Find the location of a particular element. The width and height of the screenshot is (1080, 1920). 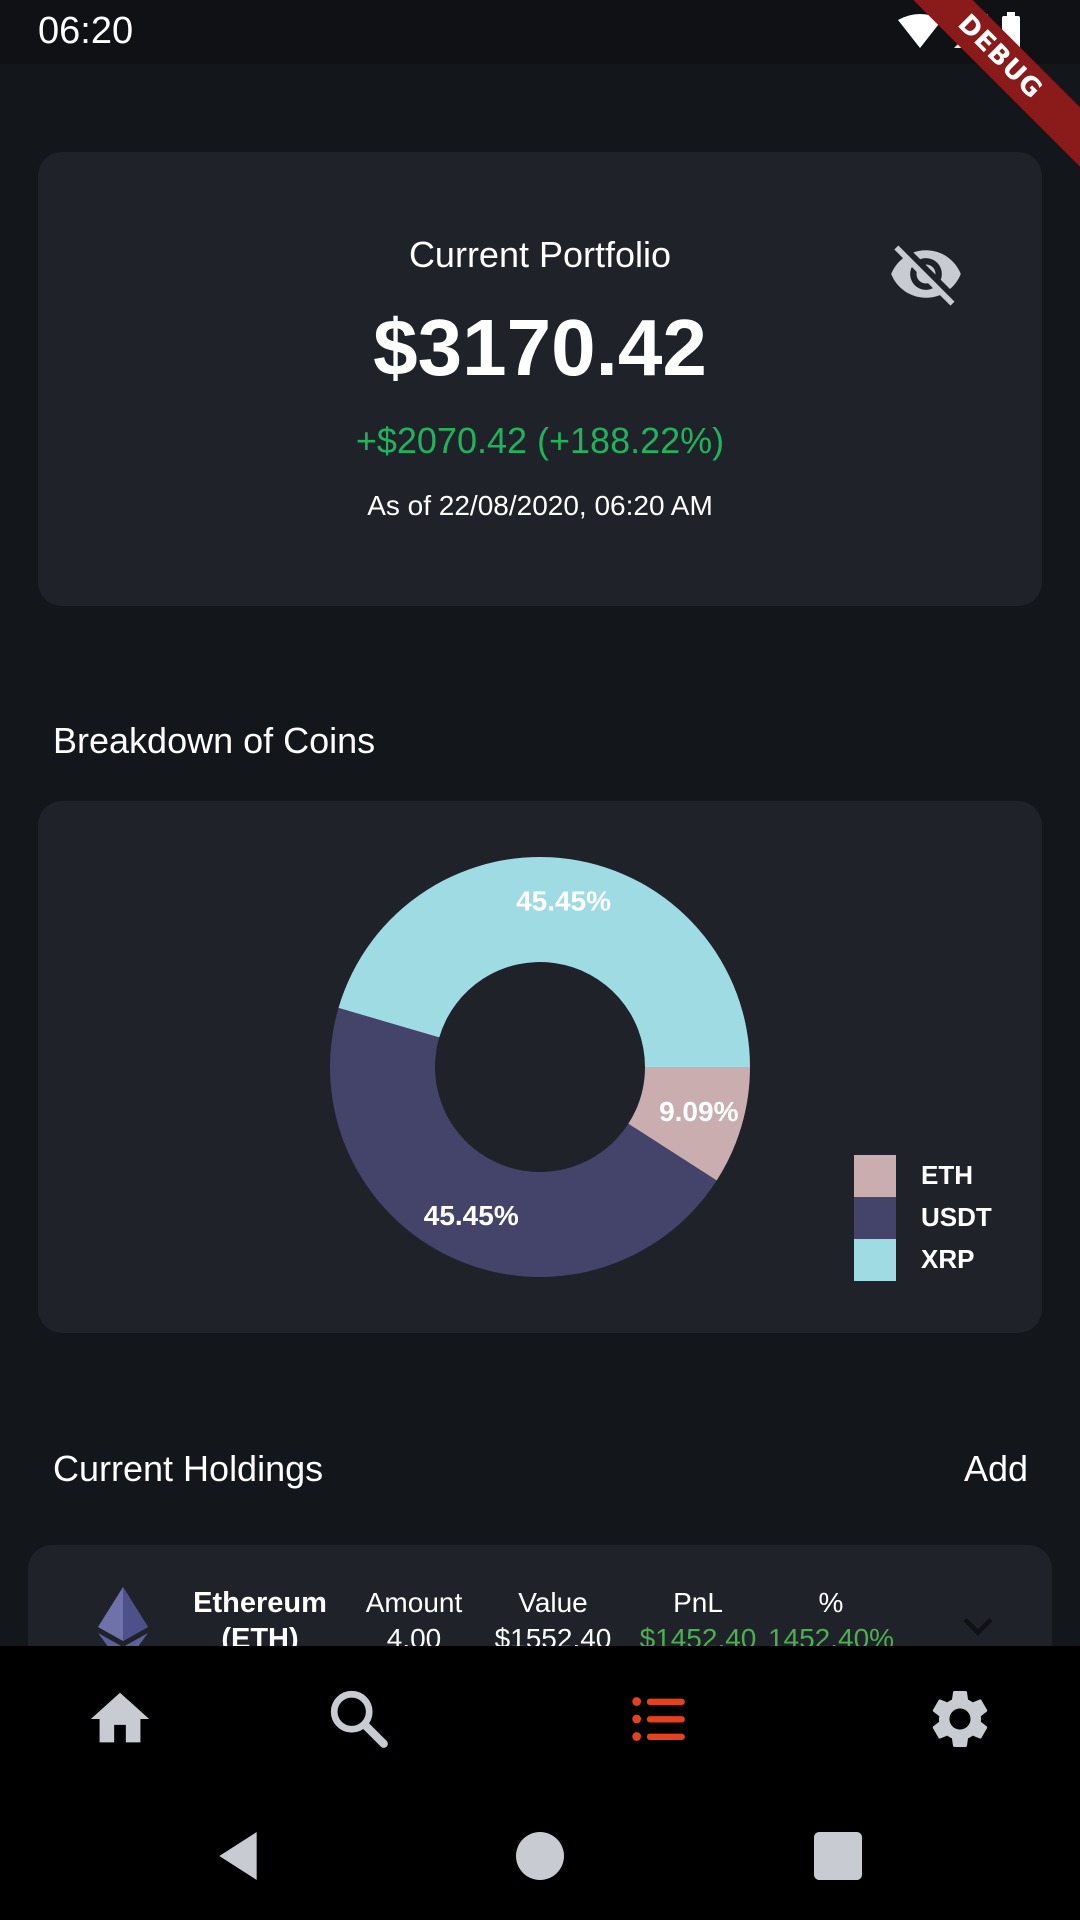

add-holding-button: Add is located at coordinates (995, 1468).